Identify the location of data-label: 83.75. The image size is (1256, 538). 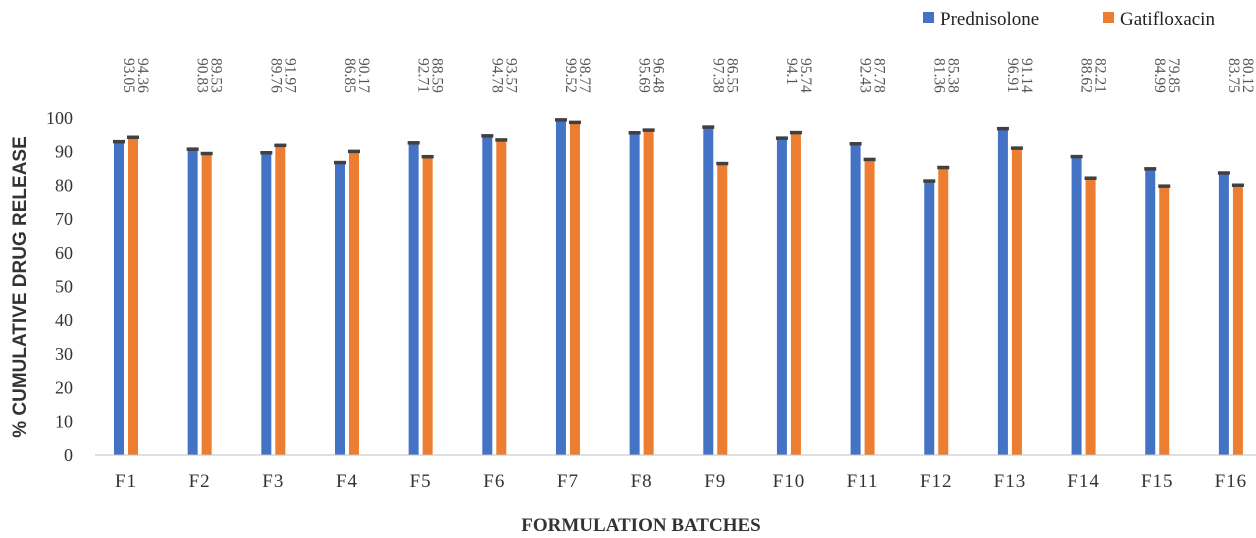
(1233, 75).